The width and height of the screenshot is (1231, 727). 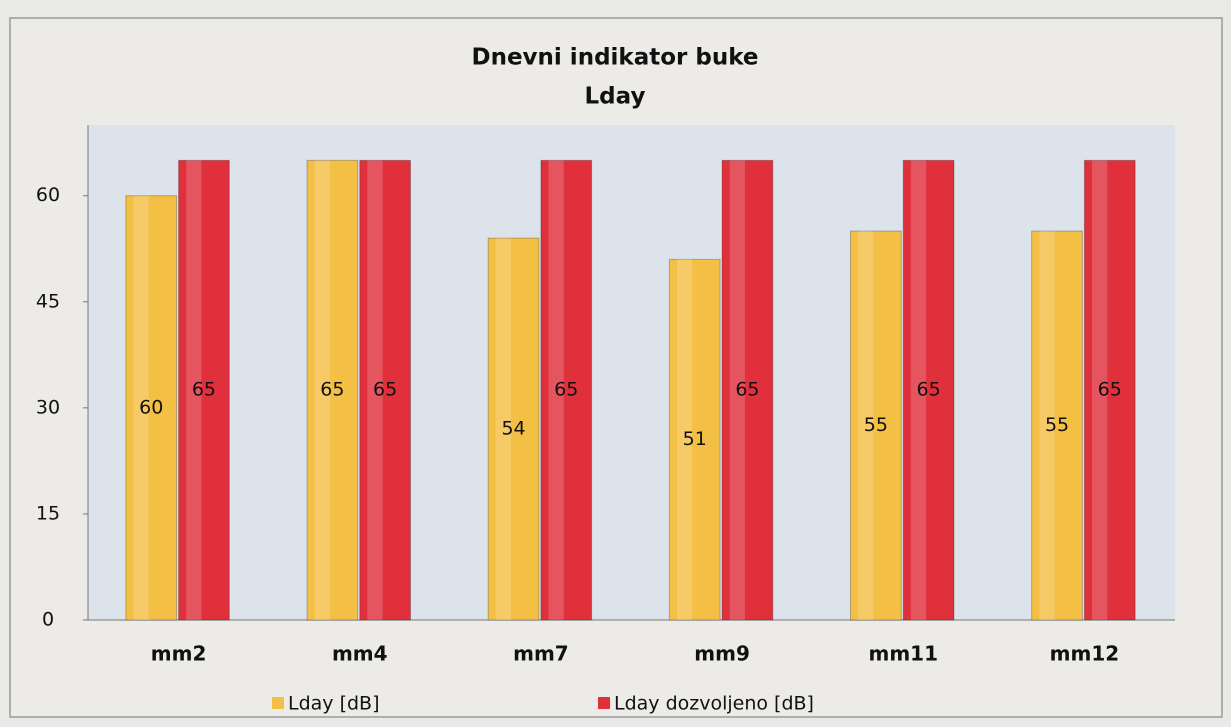 I want to click on y-tick-label: 60, so click(x=48, y=195).